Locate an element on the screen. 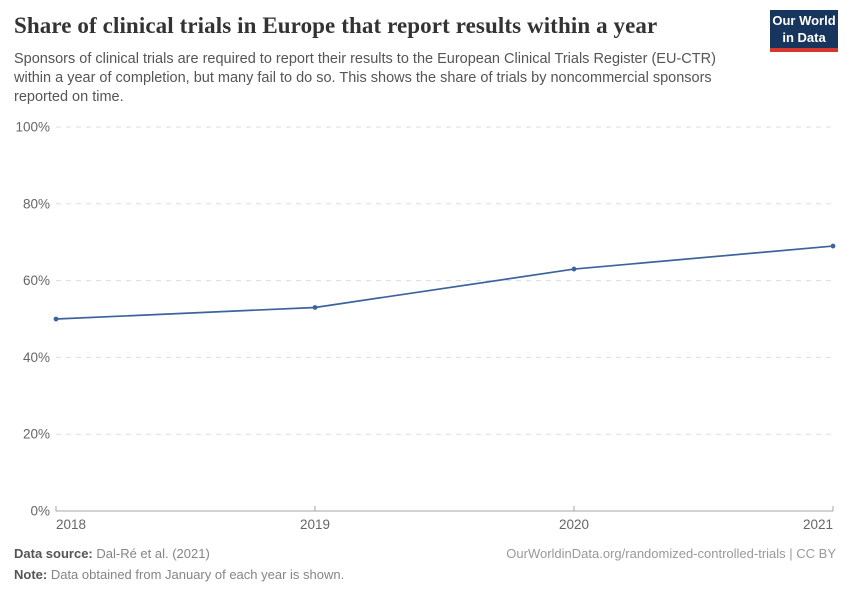 The image size is (850, 600). y-tick-label: 20% is located at coordinates (36, 434).